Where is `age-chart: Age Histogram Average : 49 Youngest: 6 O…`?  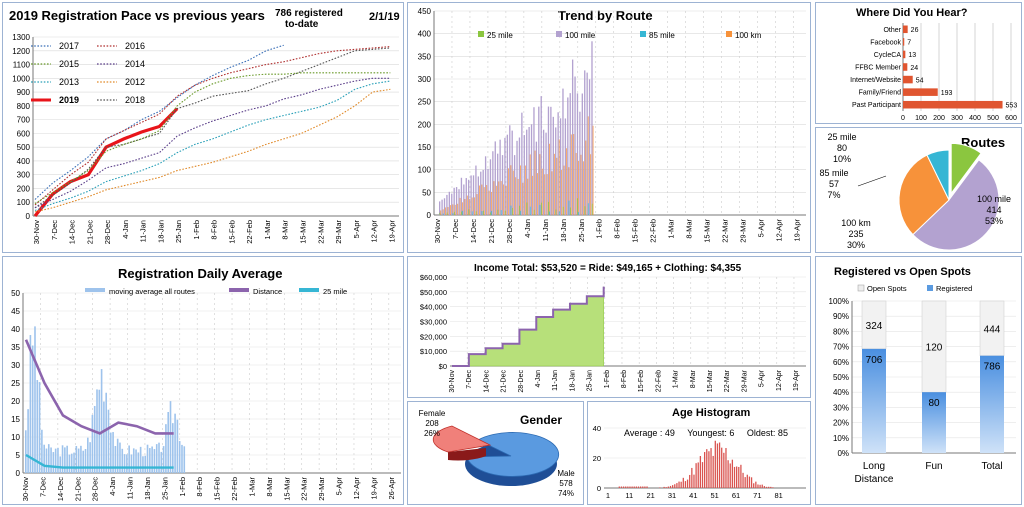
age-chart: Age Histogram Average : 49 Youngest: 6 O… is located at coordinates (699, 453).